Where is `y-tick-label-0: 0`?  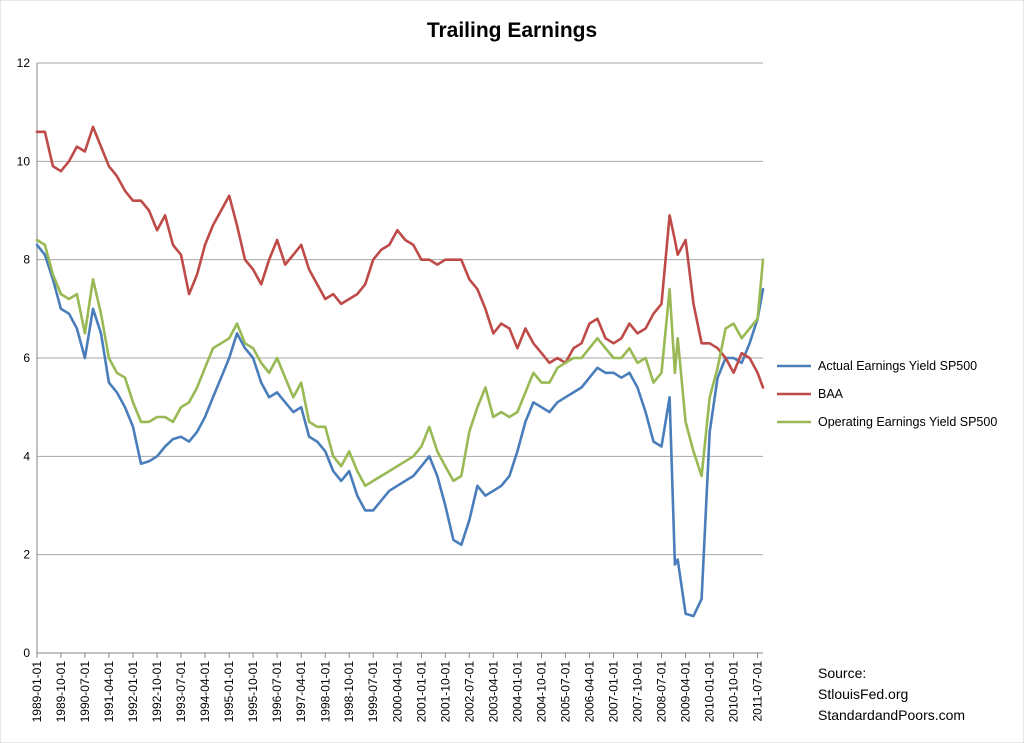 y-tick-label-0: 0 is located at coordinates (26, 653).